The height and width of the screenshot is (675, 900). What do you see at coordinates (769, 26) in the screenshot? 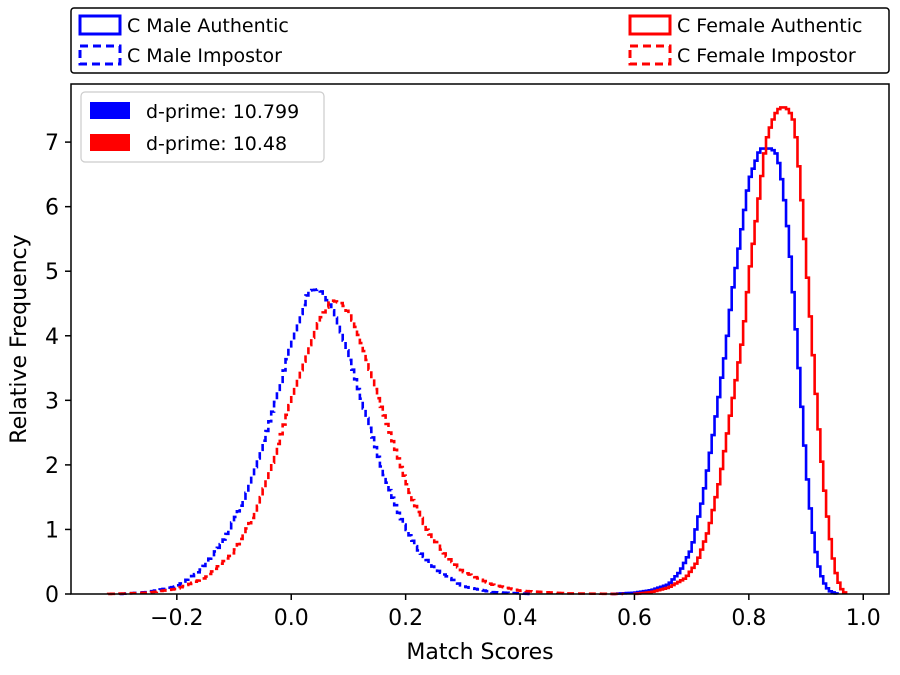
I see `legend-label-female-authentic: C Female Authentic` at bounding box center [769, 26].